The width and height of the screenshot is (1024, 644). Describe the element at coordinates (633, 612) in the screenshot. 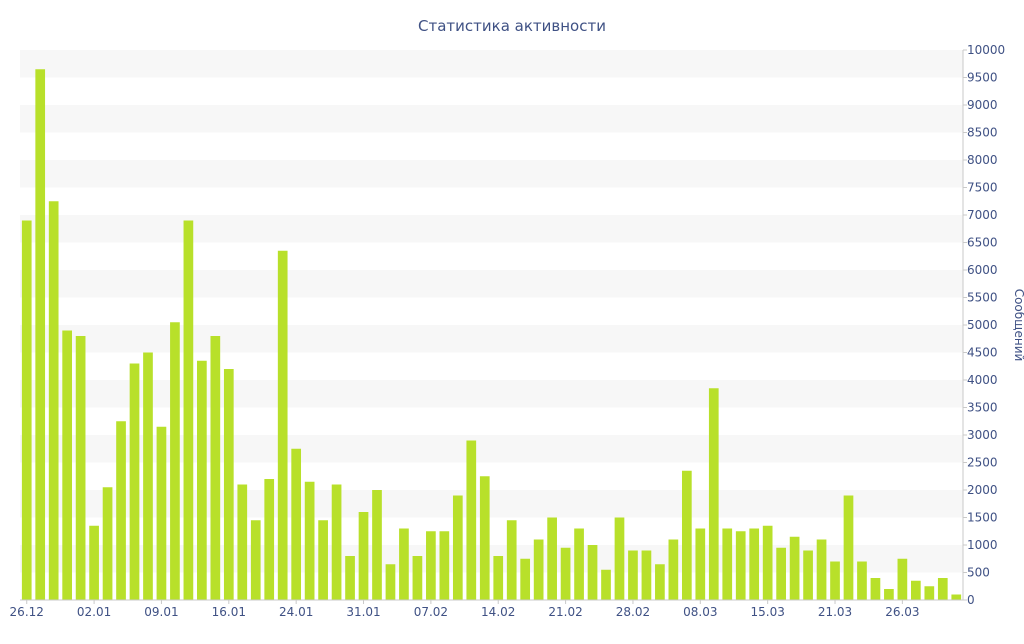

I see `x-tick-label: 28.02` at that location.